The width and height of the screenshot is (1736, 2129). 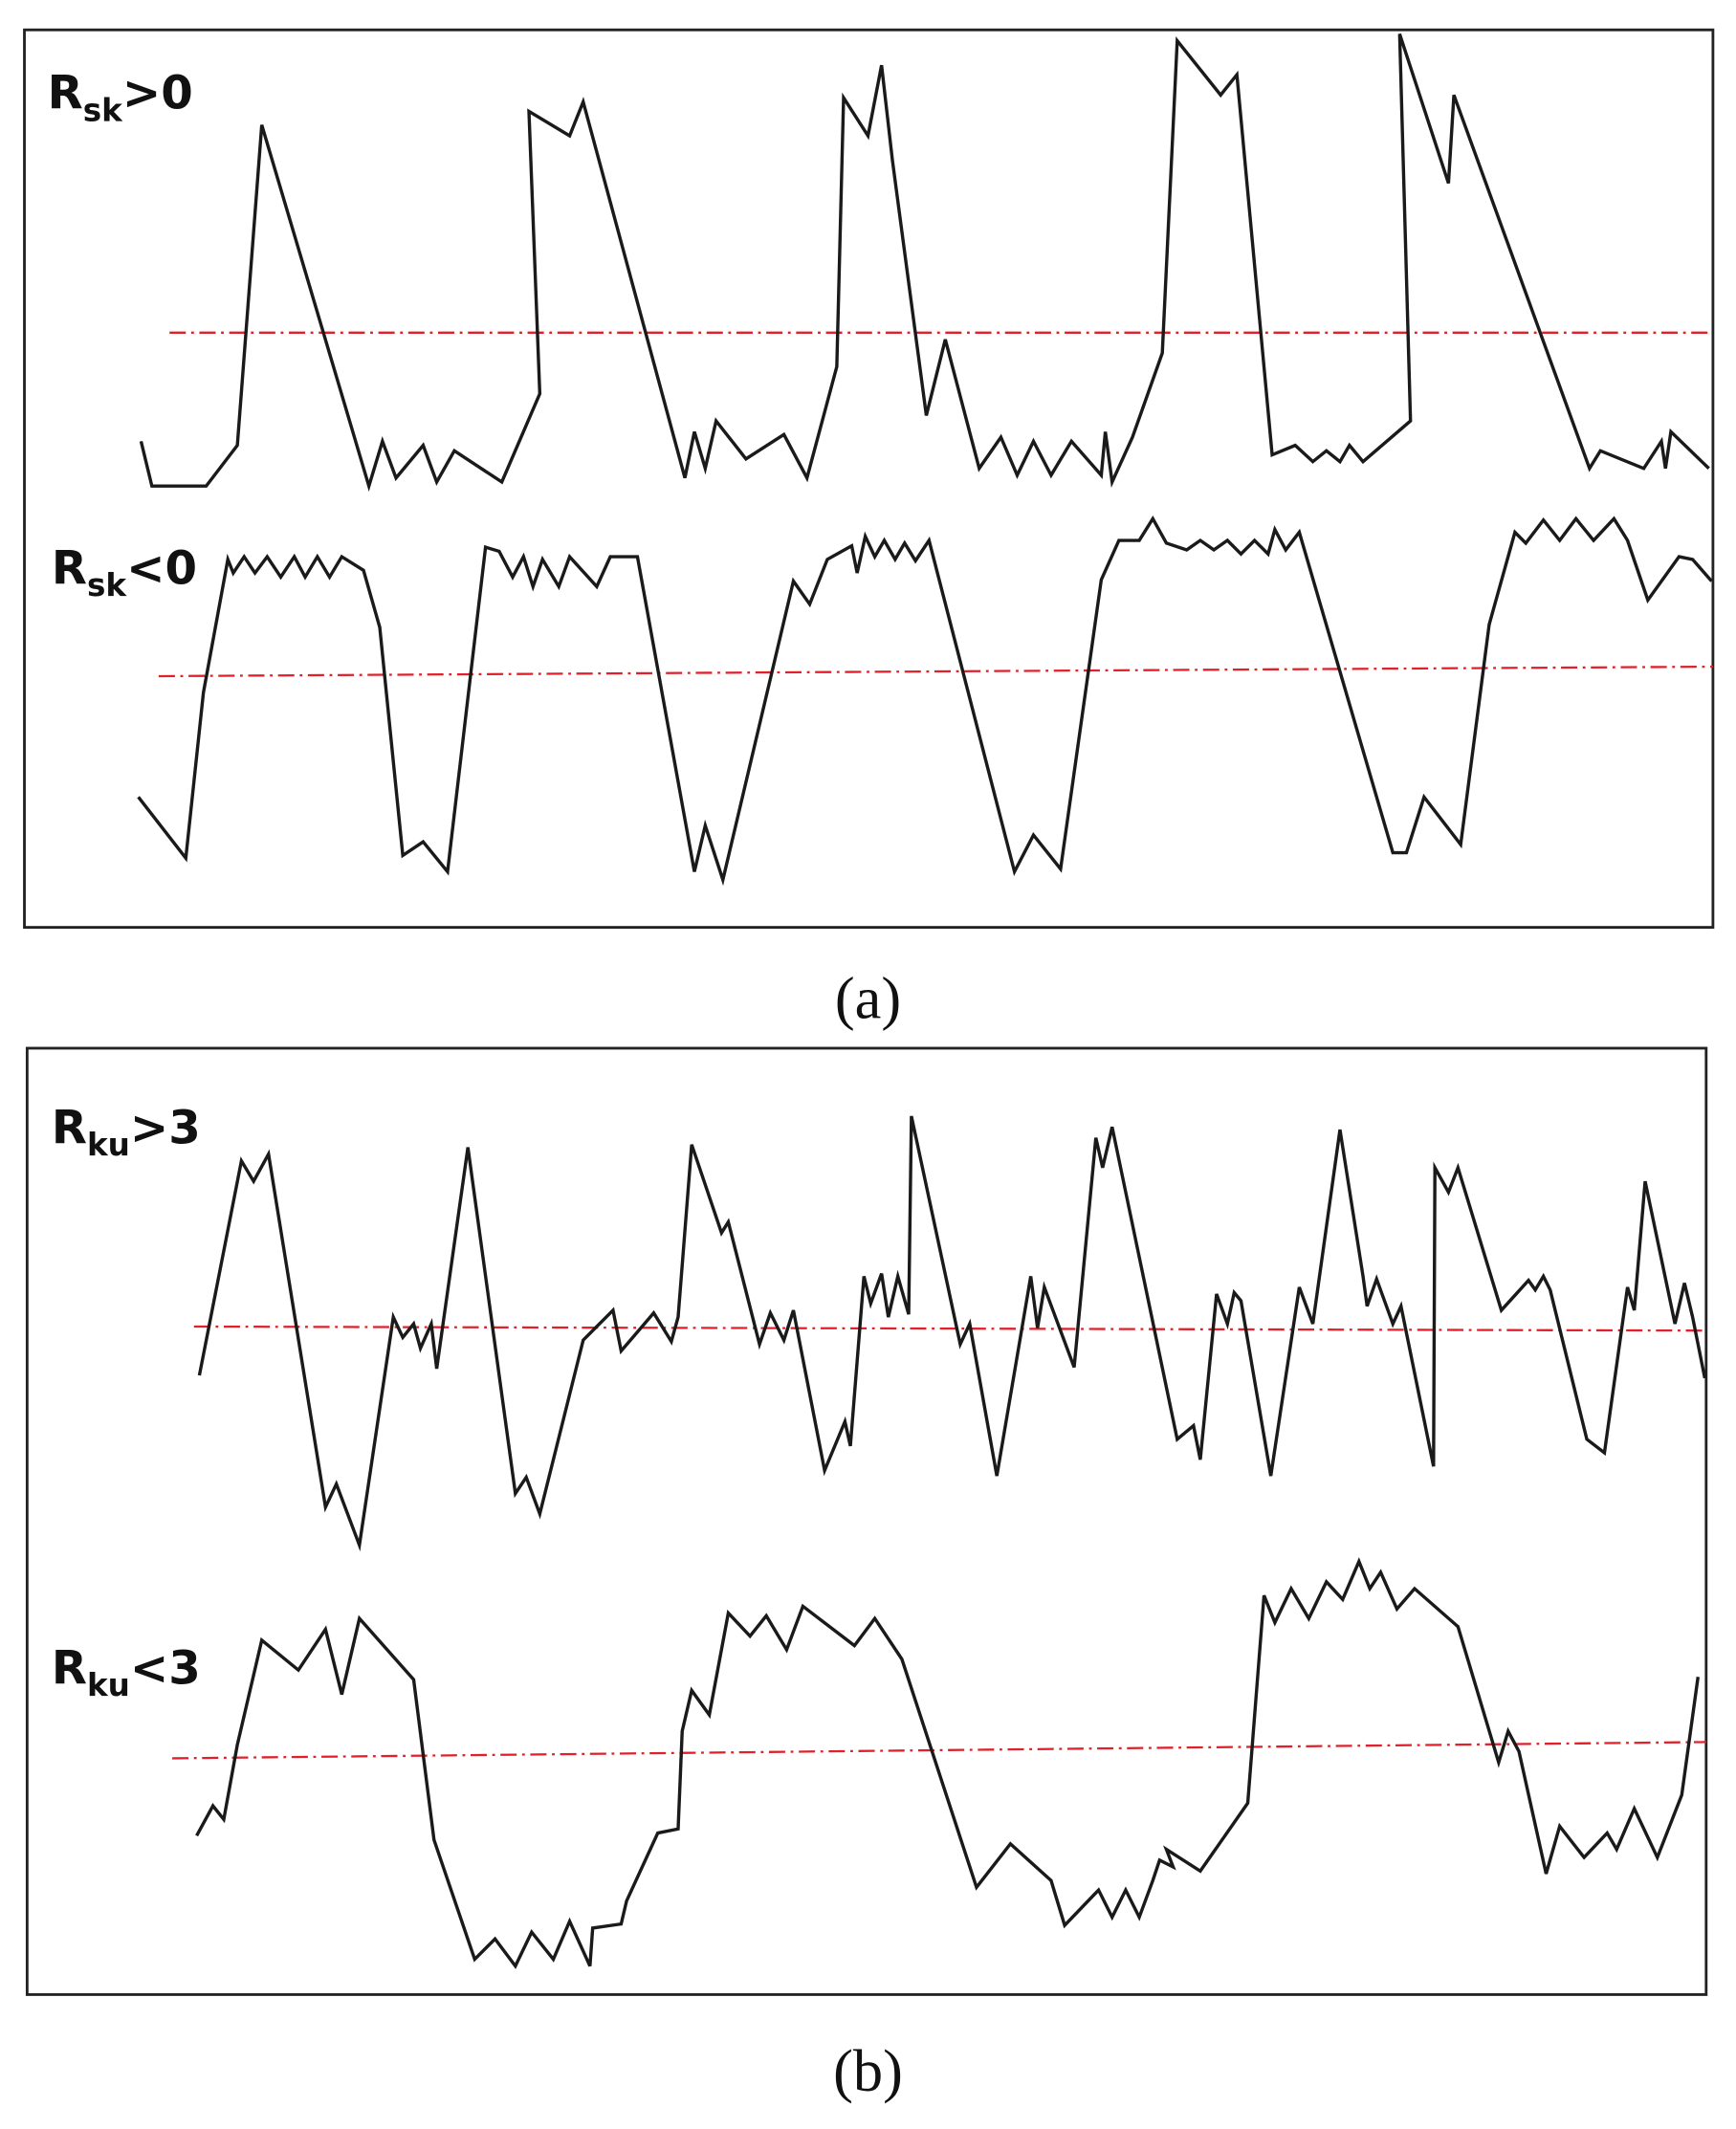 I want to click on condition: >0, so click(x=158, y=94).